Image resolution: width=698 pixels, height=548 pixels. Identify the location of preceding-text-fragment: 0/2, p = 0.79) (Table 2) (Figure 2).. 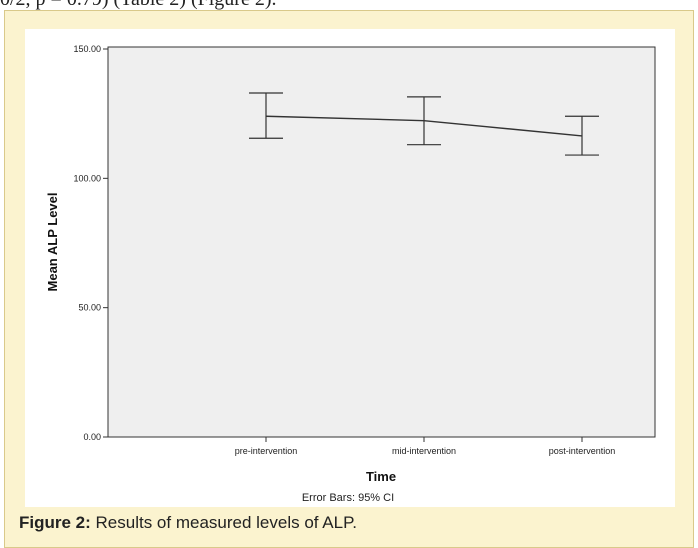
(138, 5).